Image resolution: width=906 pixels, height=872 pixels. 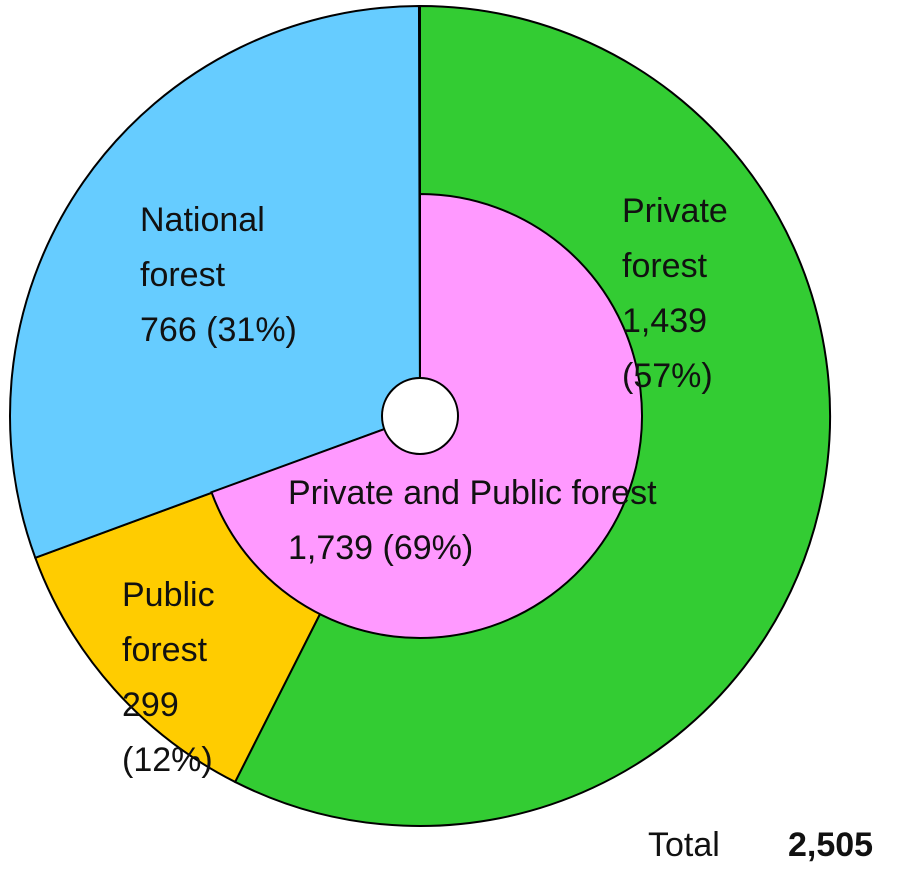 I want to click on category-label: Public forest, so click(x=168, y=622).